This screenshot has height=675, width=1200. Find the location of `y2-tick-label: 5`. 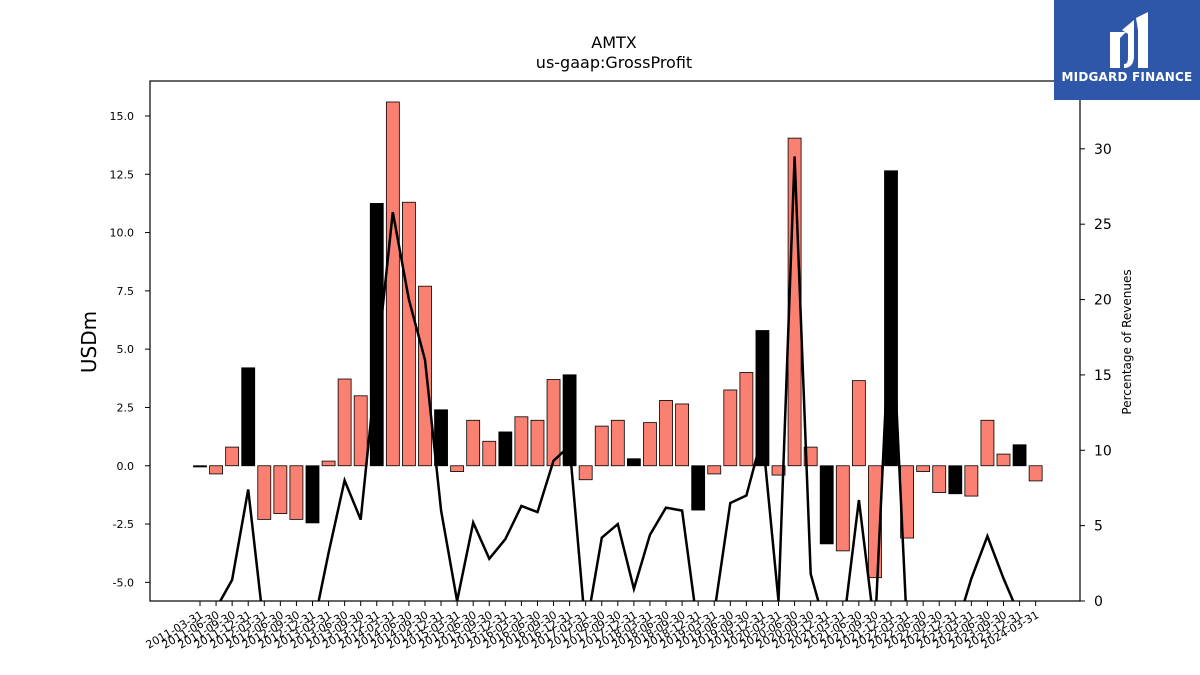

y2-tick-label: 5 is located at coordinates (1098, 527).